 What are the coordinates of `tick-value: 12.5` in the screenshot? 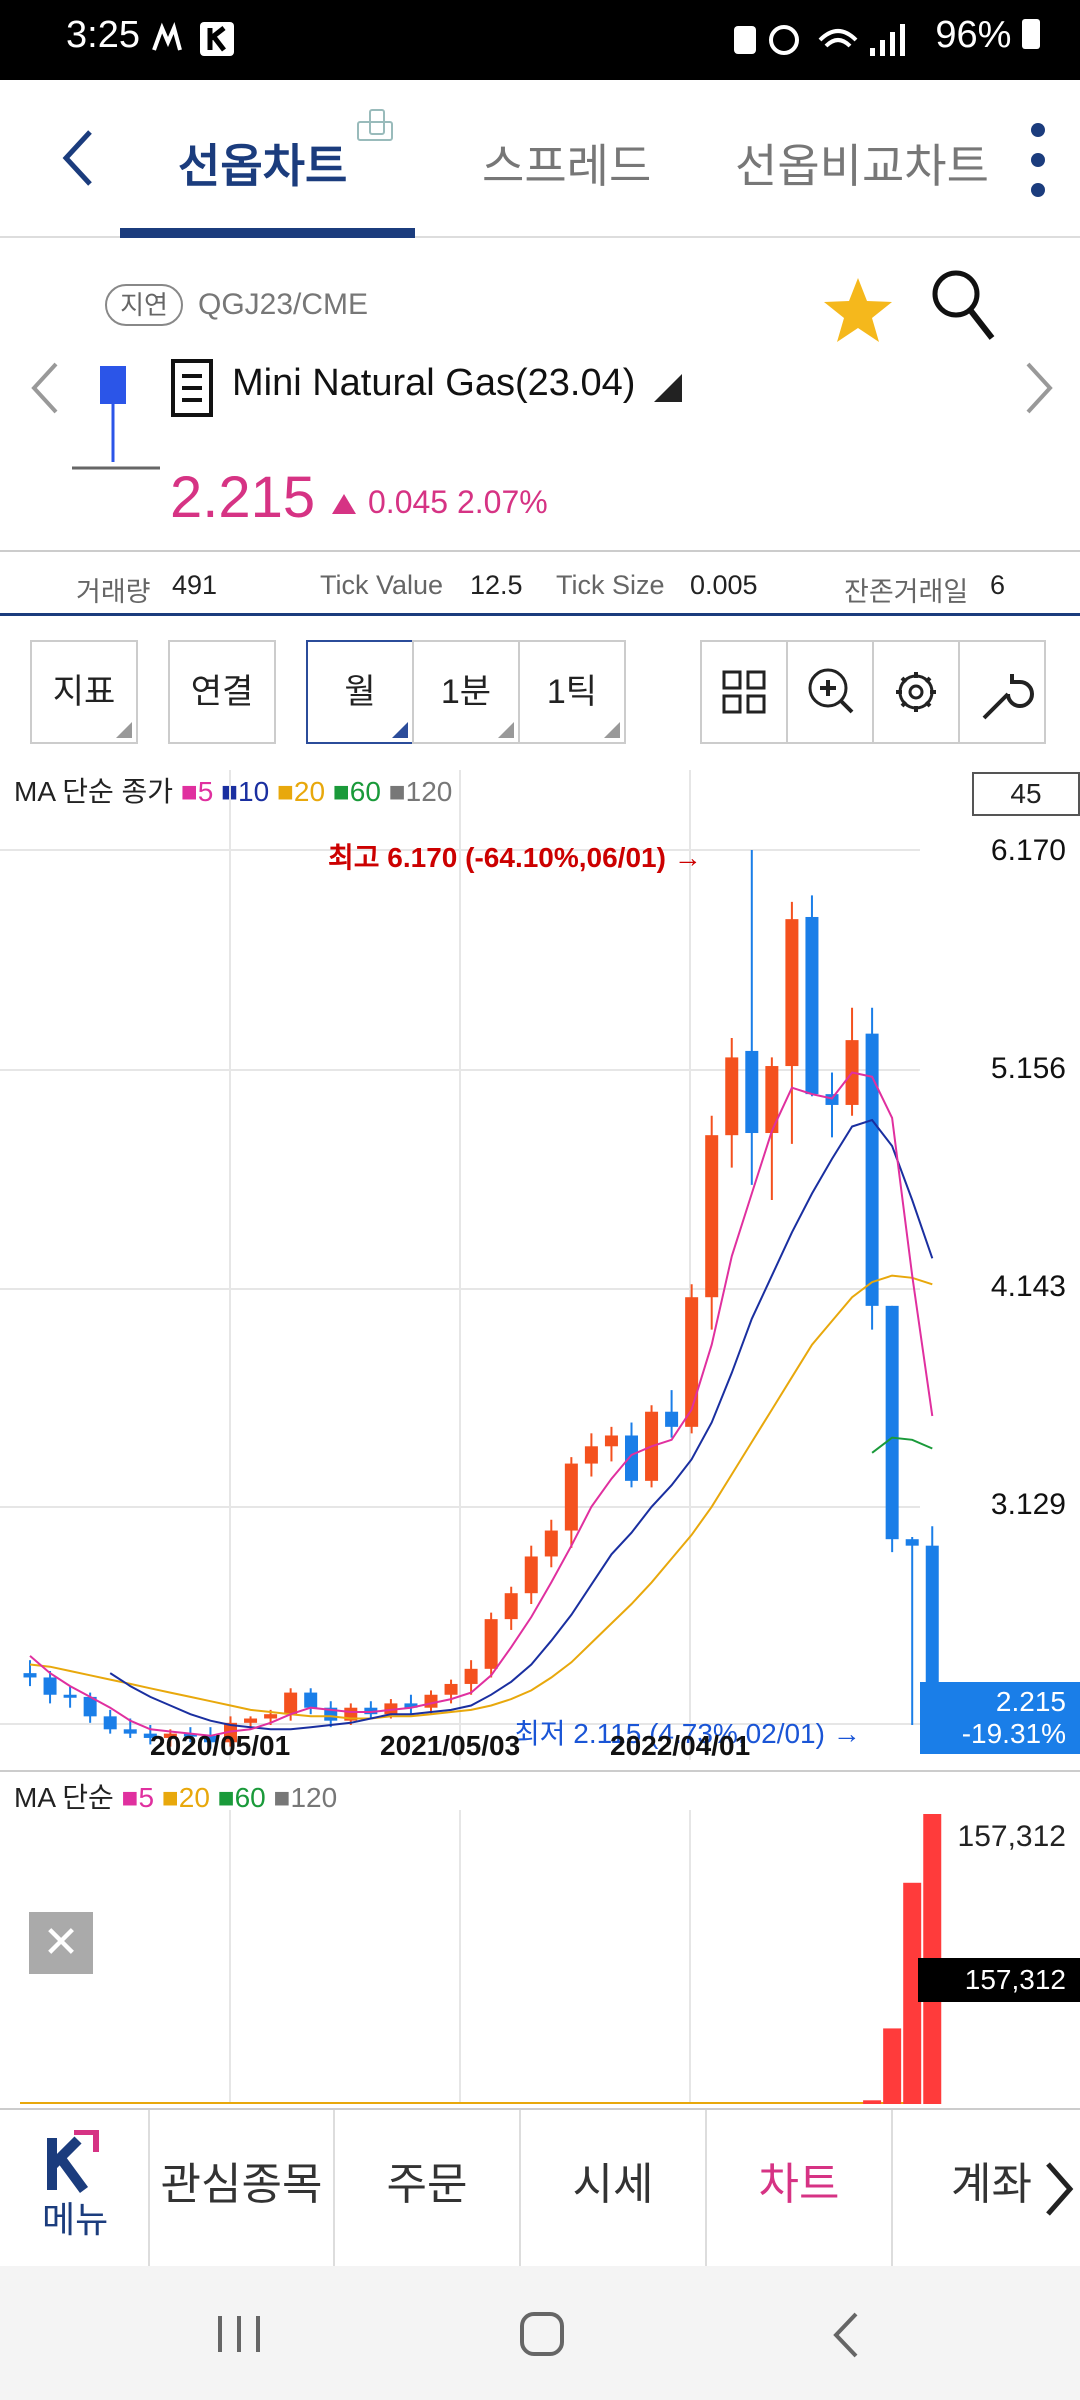 It's located at (496, 585).